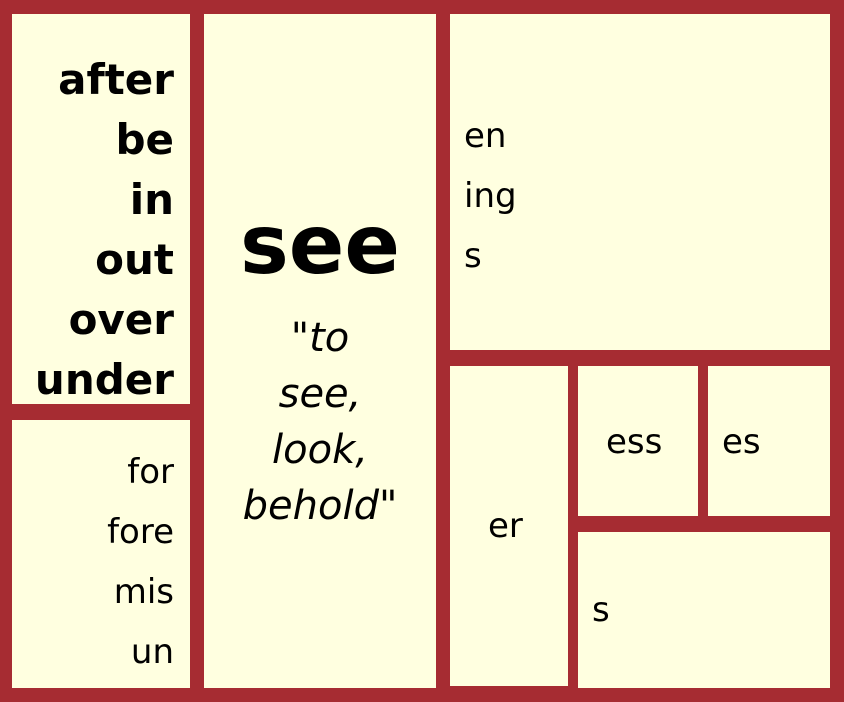 The width and height of the screenshot is (844, 702). I want to click on gloss-line: see,, so click(320, 394).